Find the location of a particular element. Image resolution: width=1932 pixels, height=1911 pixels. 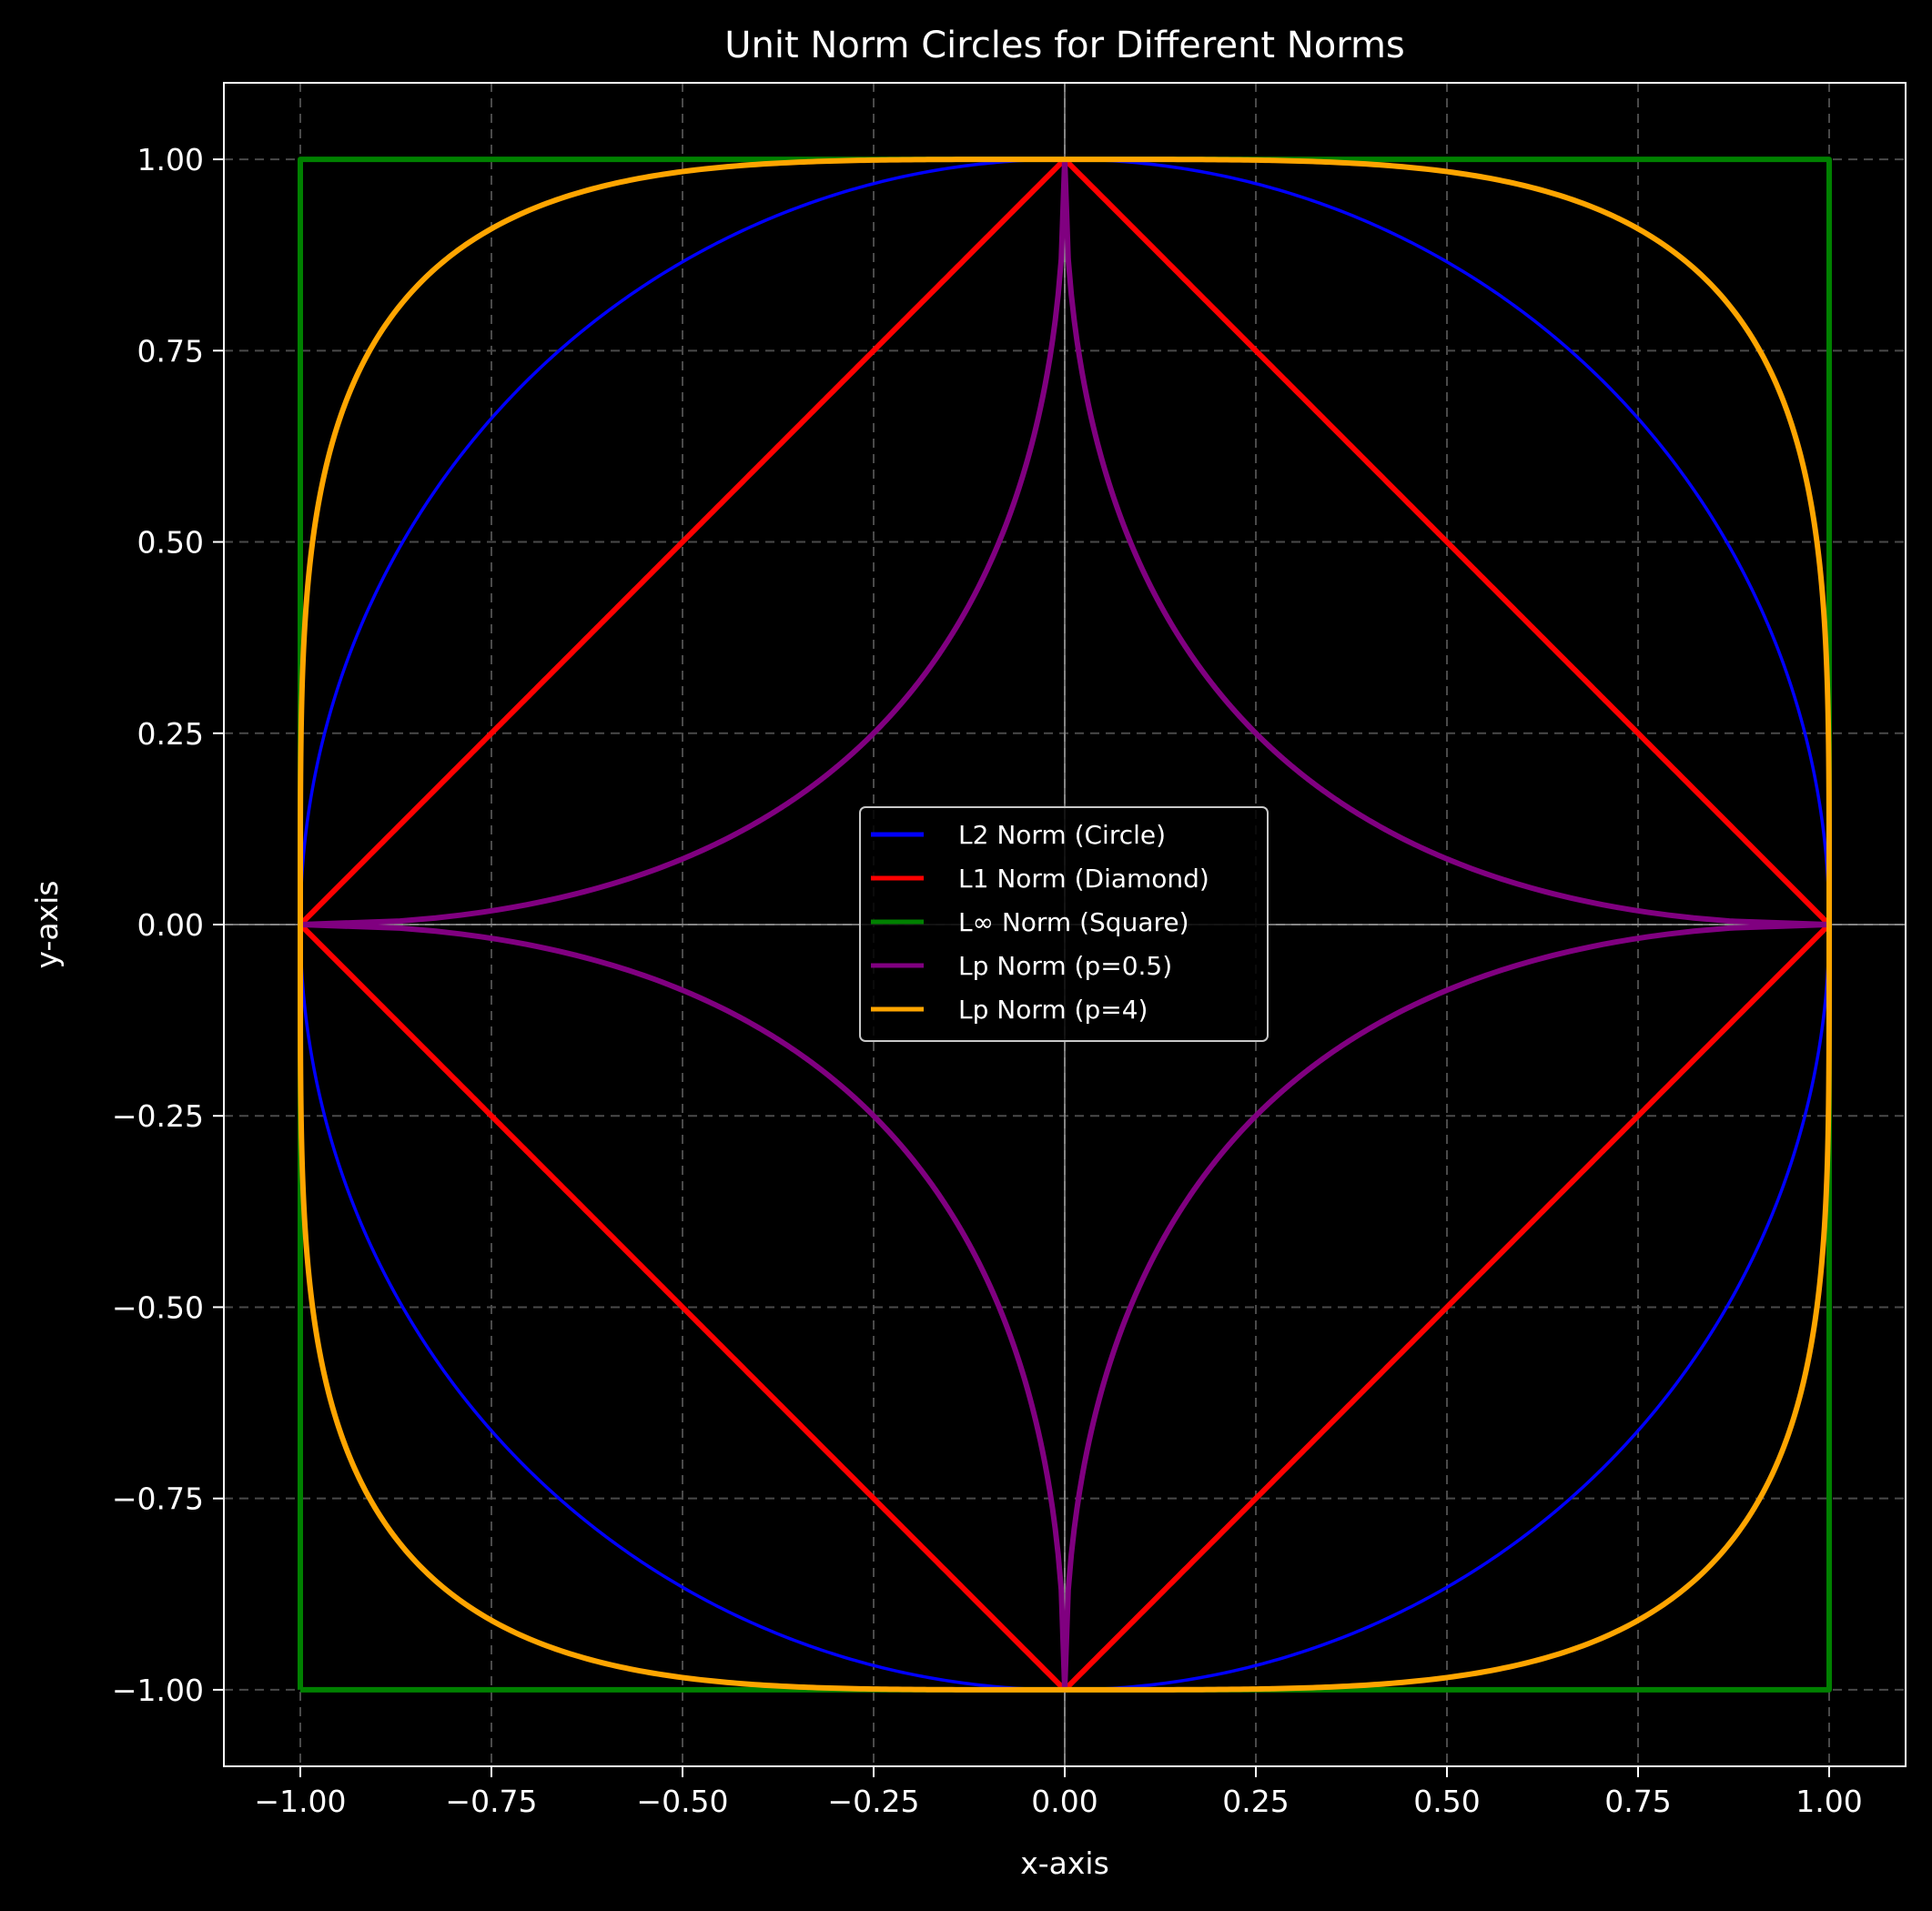

y-axis-label: y-axis is located at coordinates (47, 925).